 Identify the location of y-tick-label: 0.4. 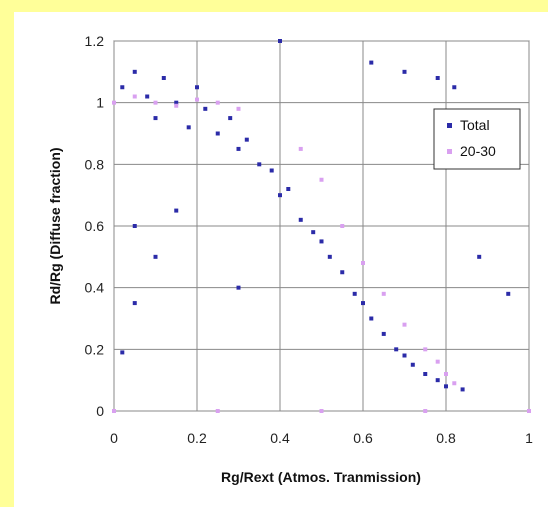
(95, 288).